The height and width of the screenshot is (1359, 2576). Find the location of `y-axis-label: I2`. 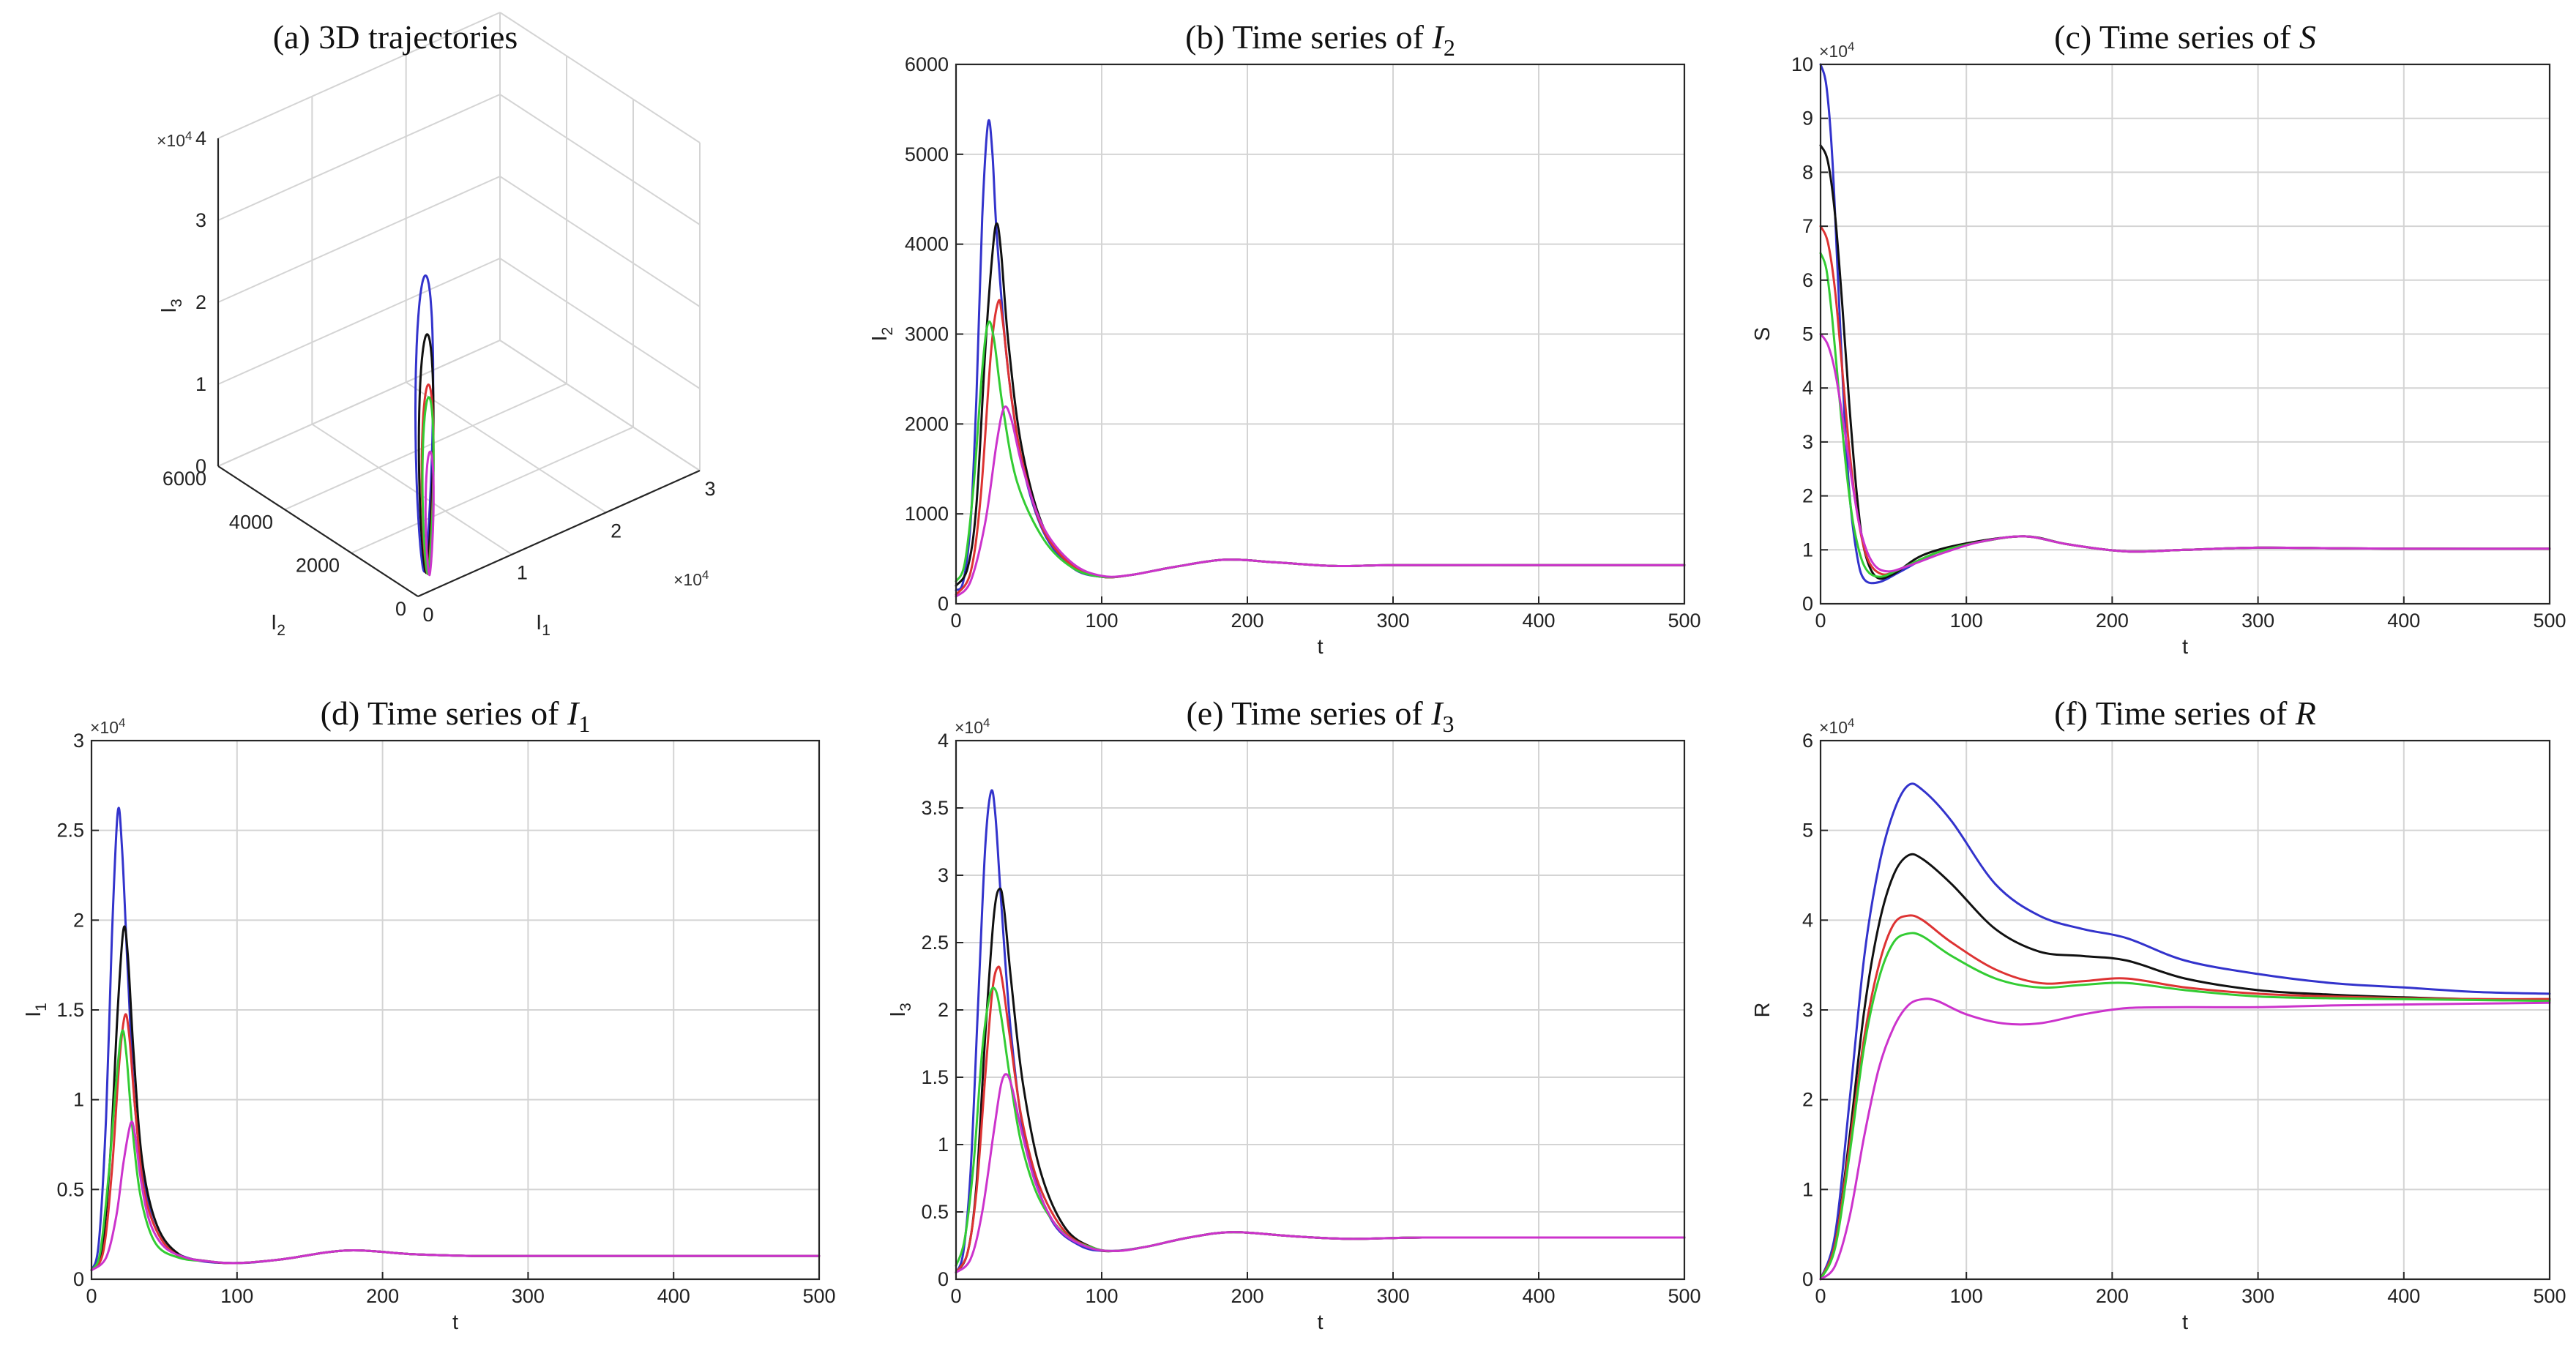

y-axis-label: I2 is located at coordinates (278, 625).